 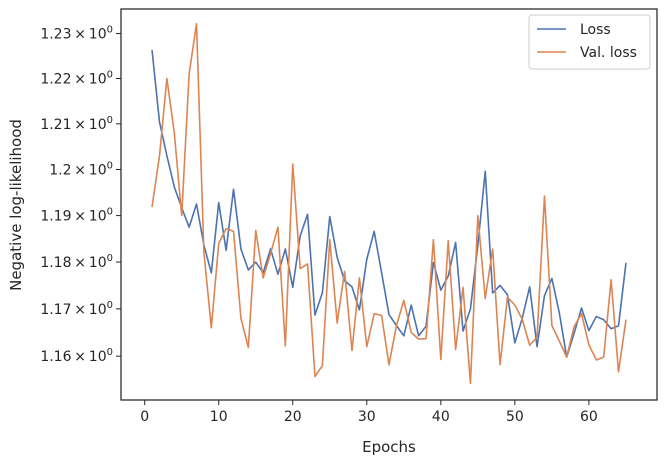 What do you see at coordinates (589, 417) in the screenshot?
I see `x-tick-label: 60` at bounding box center [589, 417].